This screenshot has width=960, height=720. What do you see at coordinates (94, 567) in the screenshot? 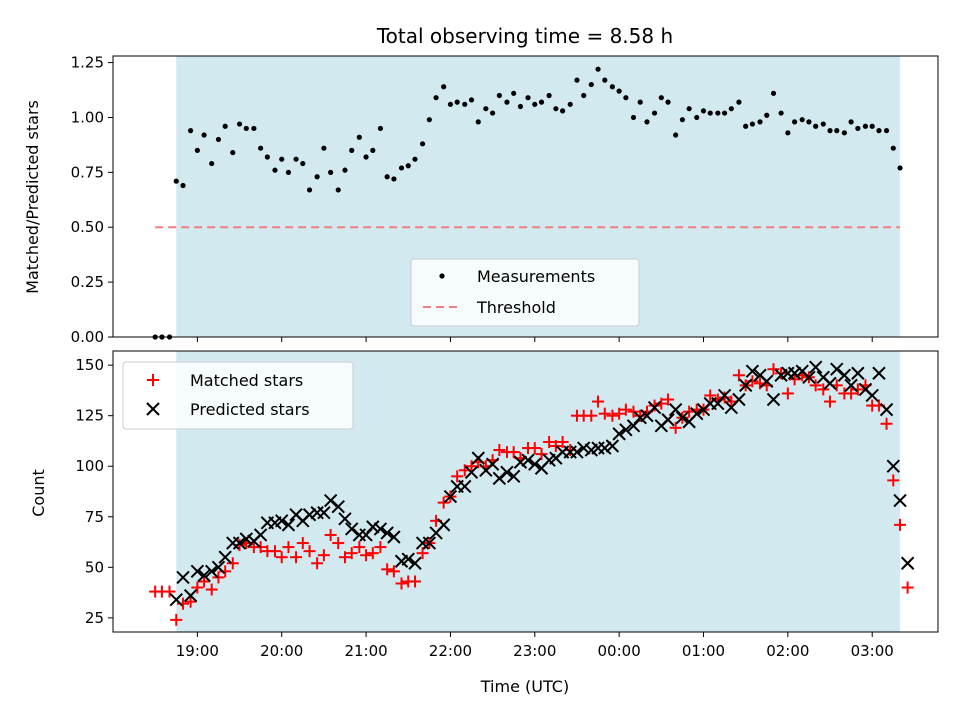
I see `bottom-y-tick-label: 50` at bounding box center [94, 567].